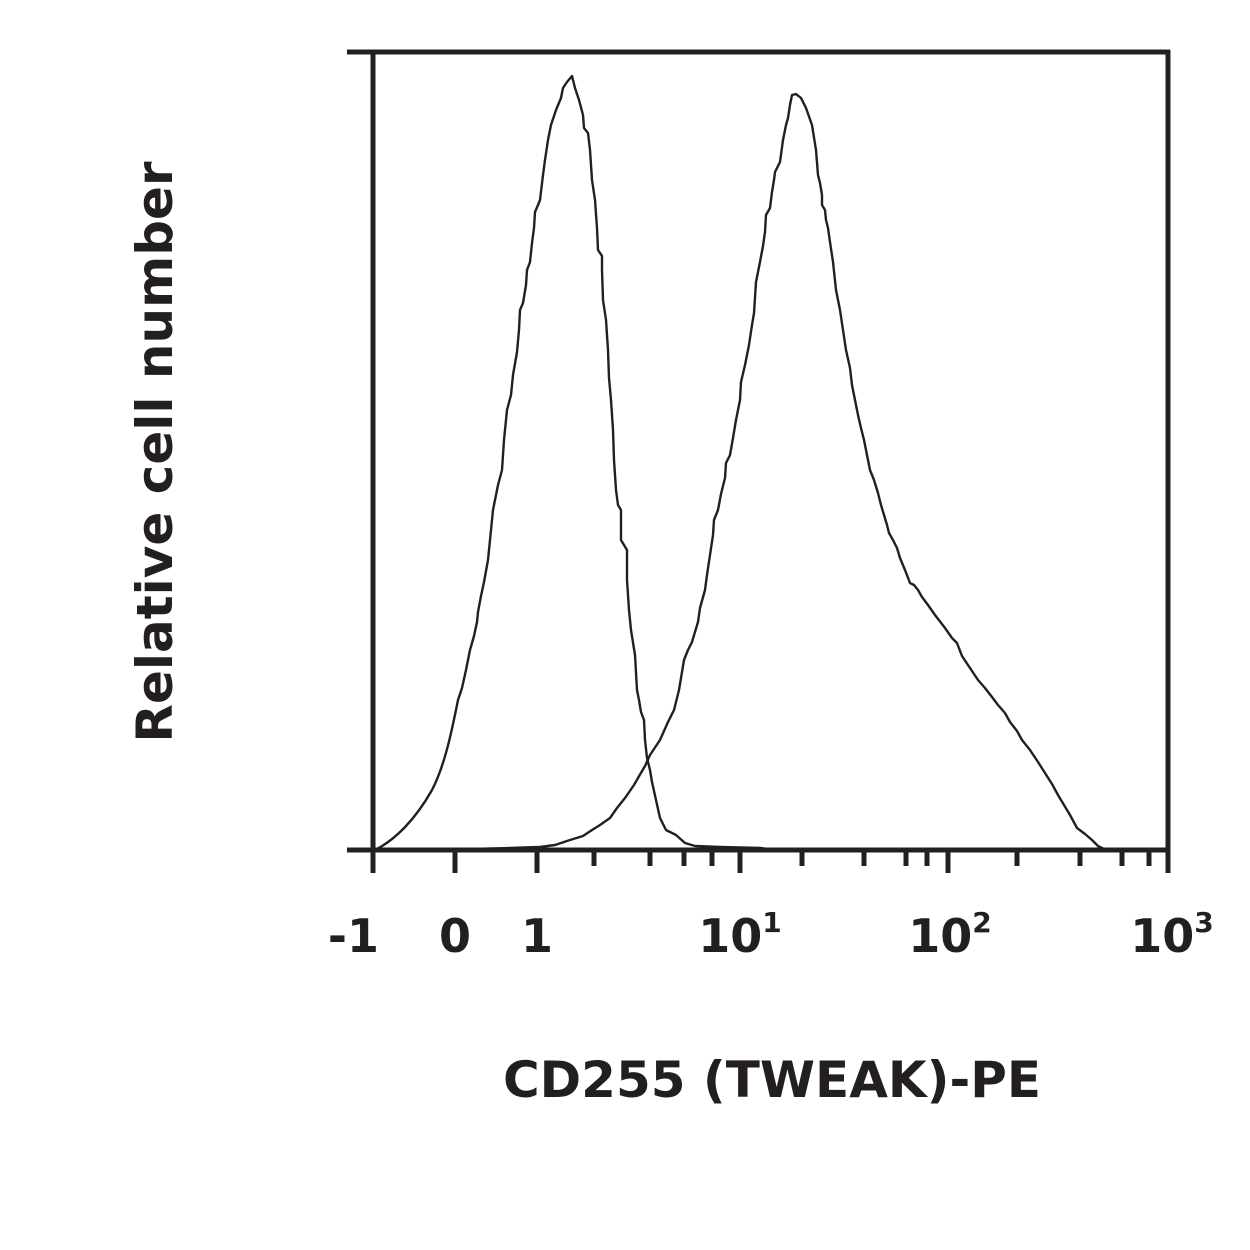 The image size is (1250, 1250). Describe the element at coordinates (155, 451) in the screenshot. I see `y-axis-title: Relative cell number` at that location.